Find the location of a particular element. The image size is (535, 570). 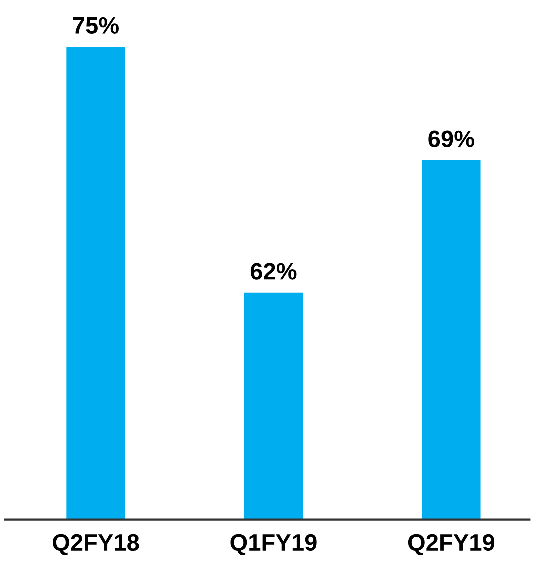

x-tick-label: Q2FY19 is located at coordinates (451, 545).